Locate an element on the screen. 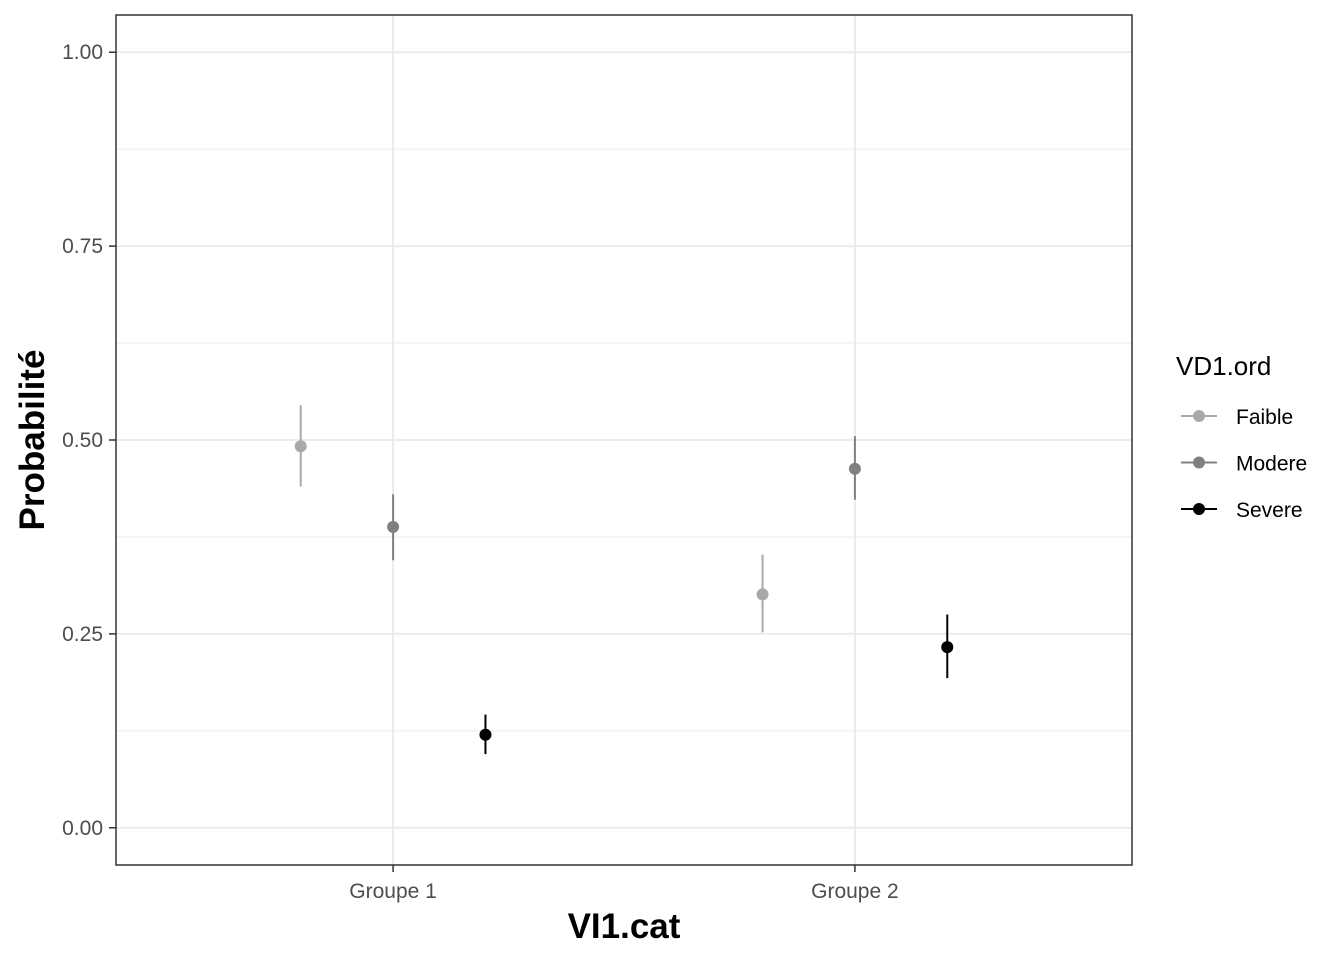 The image size is (1344, 965). legend: VD1.ord Faible Modere Severe is located at coordinates (1241, 436).